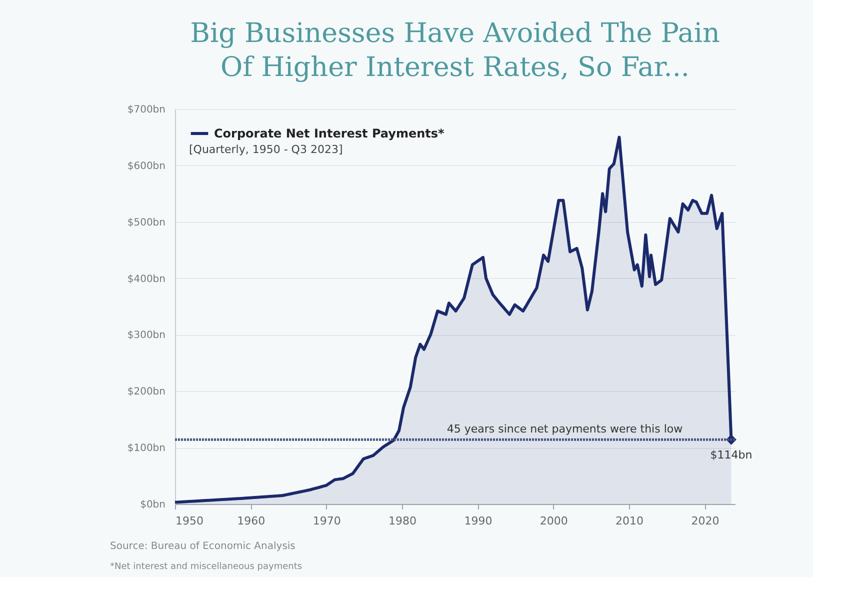 This screenshot has width=868, height=589. Describe the element at coordinates (326, 521) in the screenshot. I see `x-tick-label: 1970` at that location.